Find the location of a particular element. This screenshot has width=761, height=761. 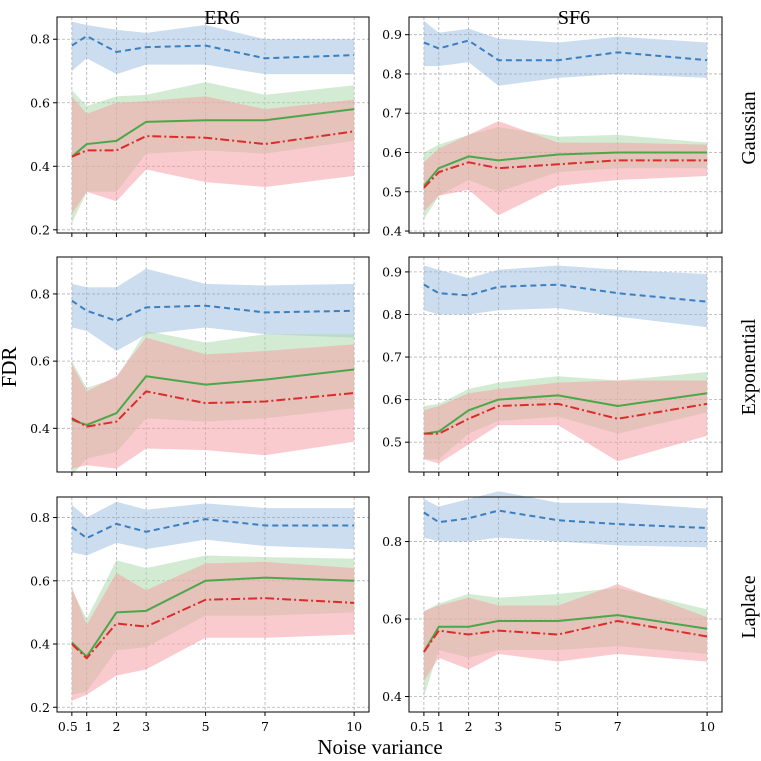

row-title-laplace: Laplace is located at coordinates (749, 606).